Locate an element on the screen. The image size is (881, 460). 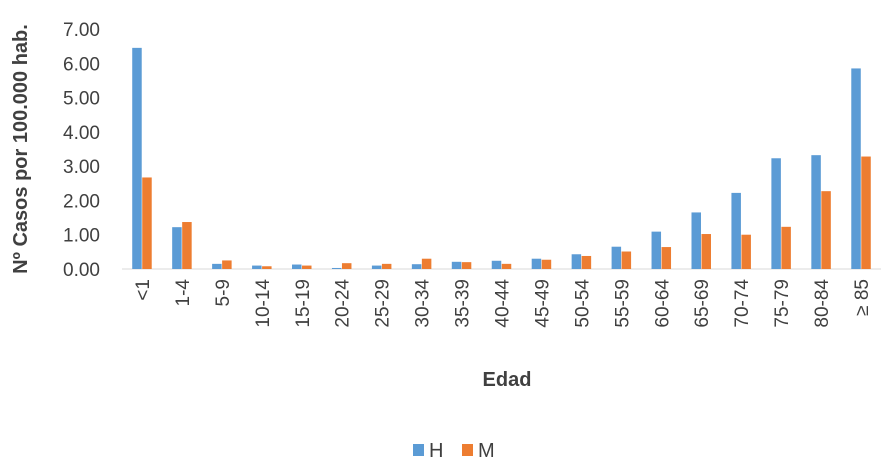
x-tick-label: ≥ 85 is located at coordinates (862, 297).